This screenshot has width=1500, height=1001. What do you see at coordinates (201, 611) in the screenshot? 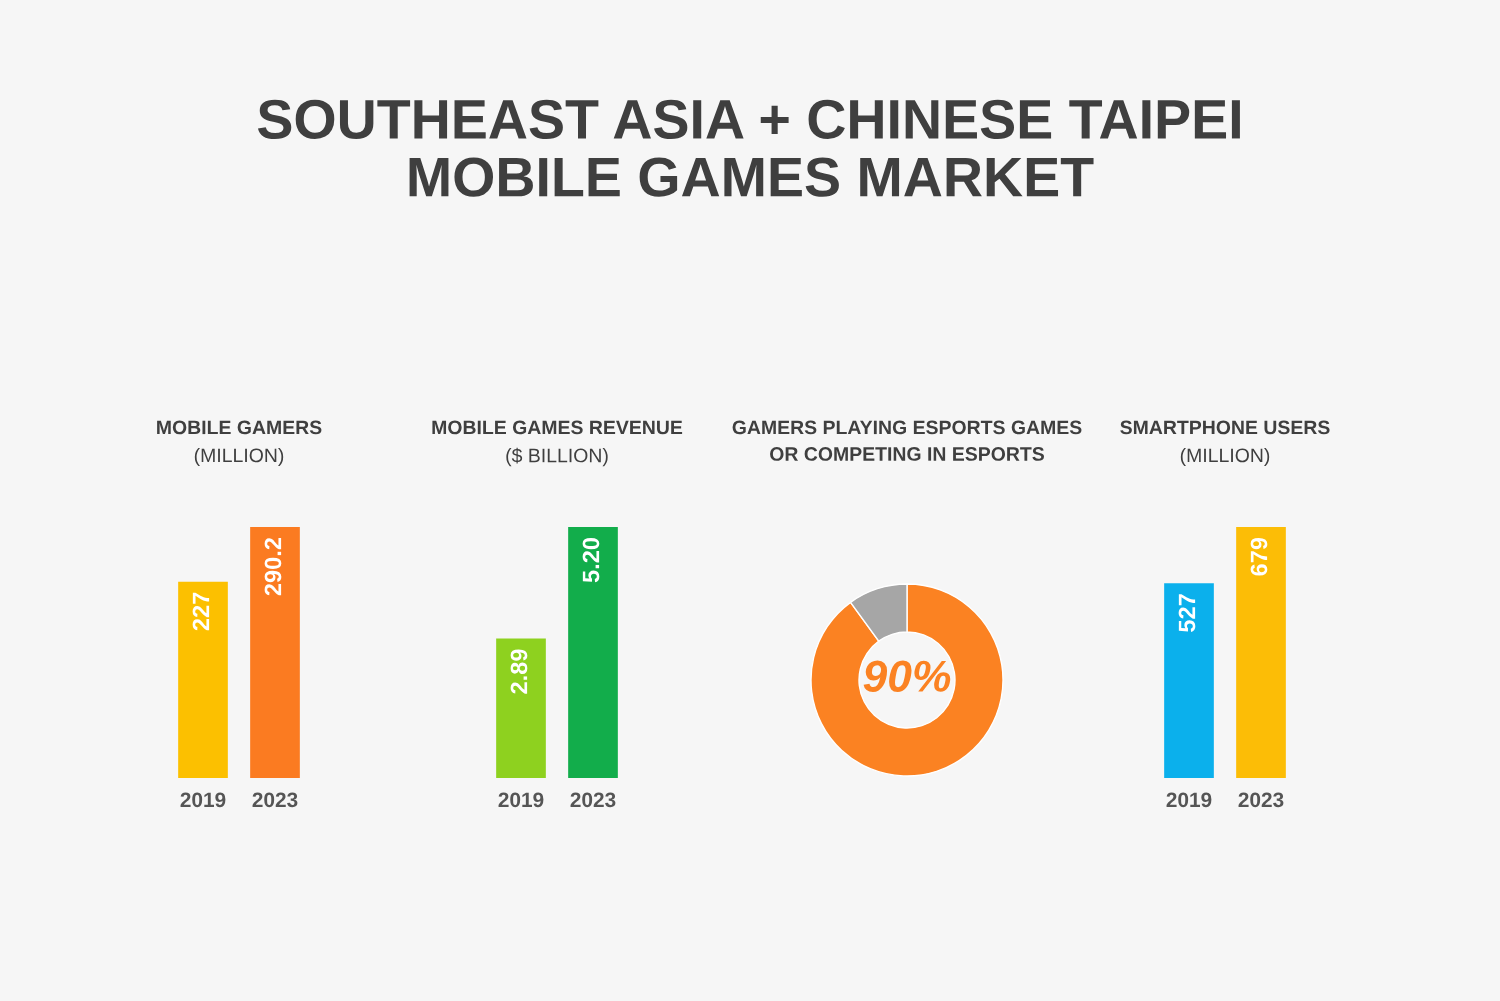
I see `data-label: 227` at bounding box center [201, 611].